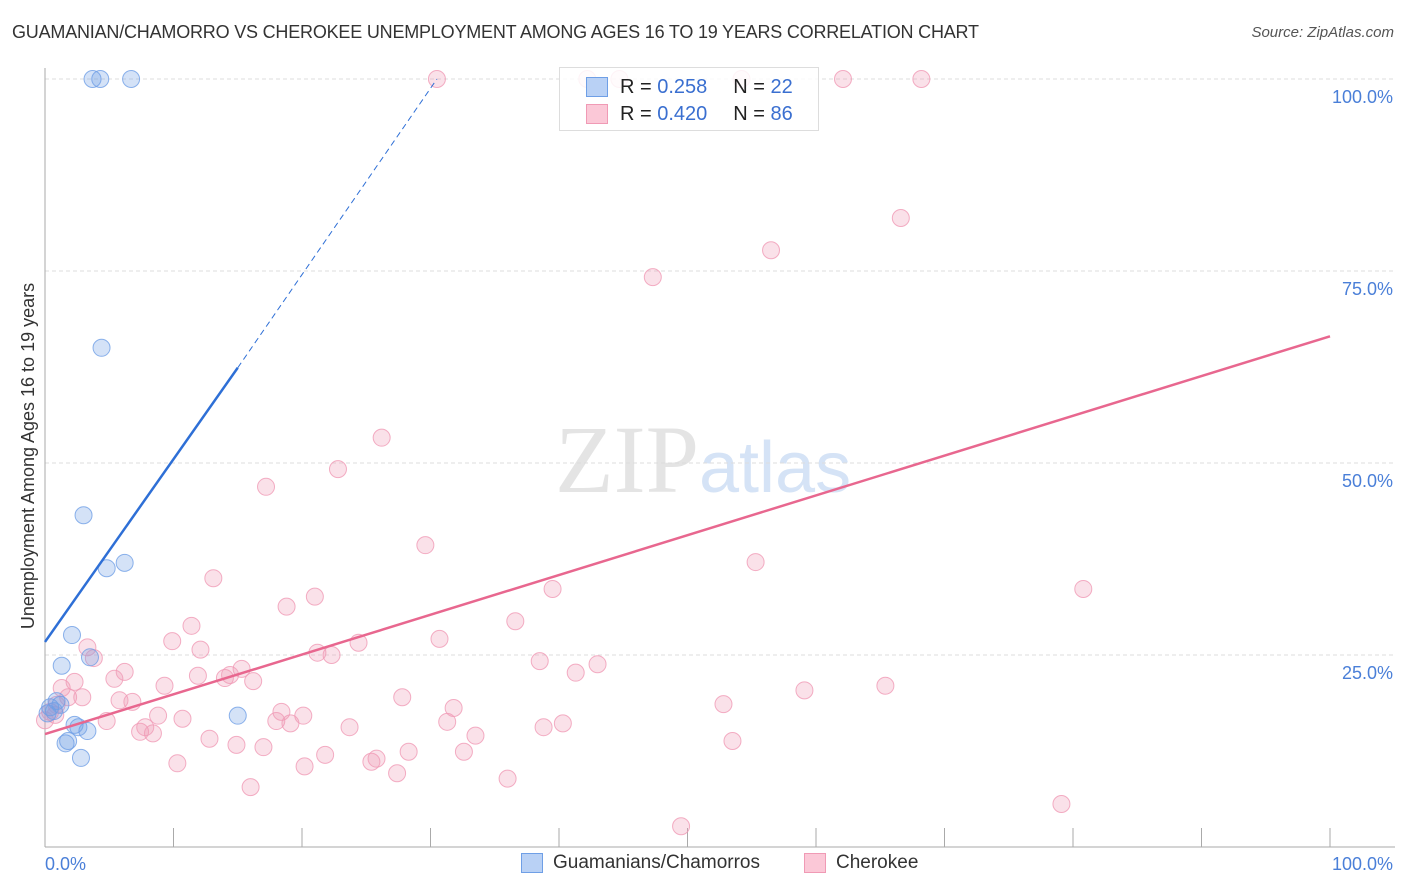  Describe the element at coordinates (682, 113) in the screenshot. I see `r-value: 0.420` at that location.